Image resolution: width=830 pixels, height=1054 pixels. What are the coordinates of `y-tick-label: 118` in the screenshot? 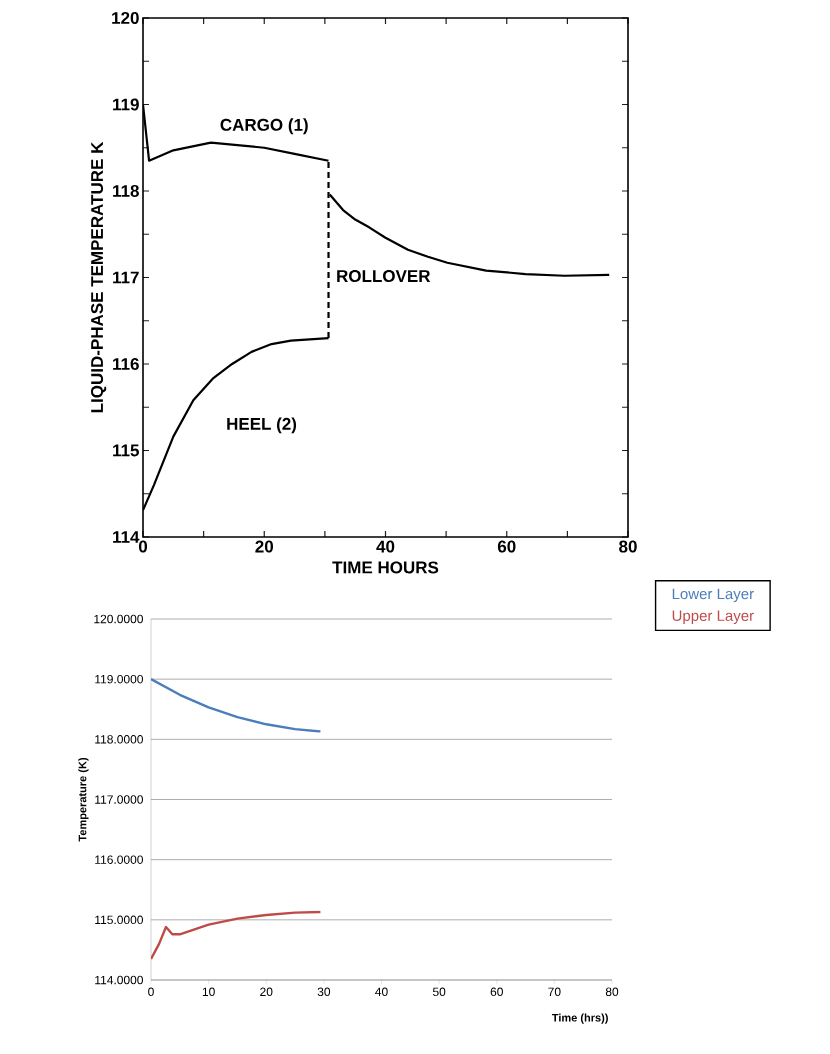 It's located at (126, 191).